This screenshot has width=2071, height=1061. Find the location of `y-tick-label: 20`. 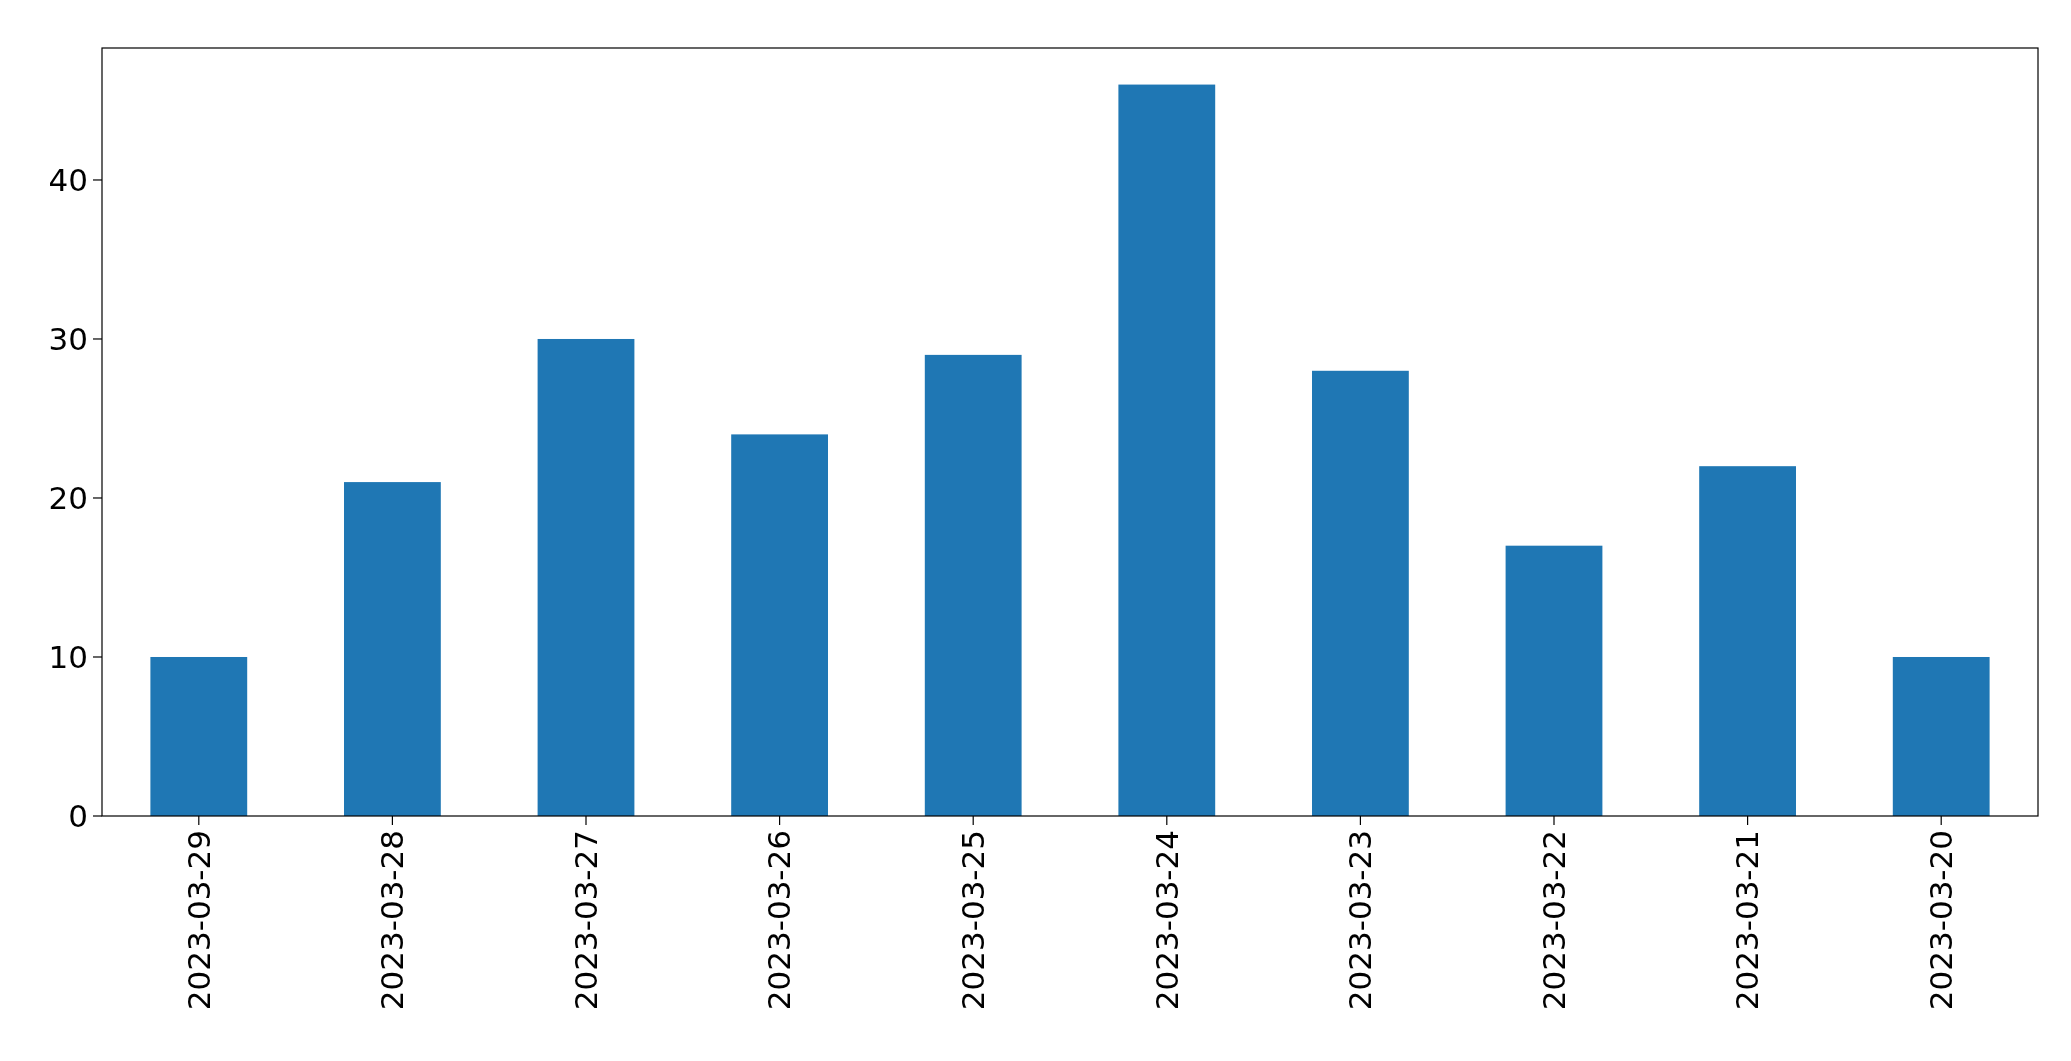

y-tick-label: 20 is located at coordinates (68, 497).